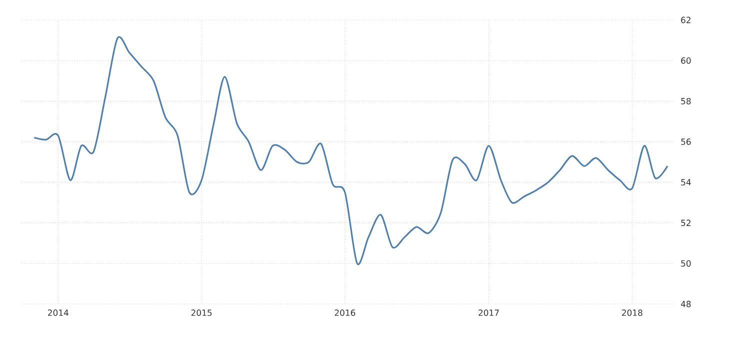 This screenshot has height=340, width=730. I want to click on x-tick-label: 2014, so click(58, 313).